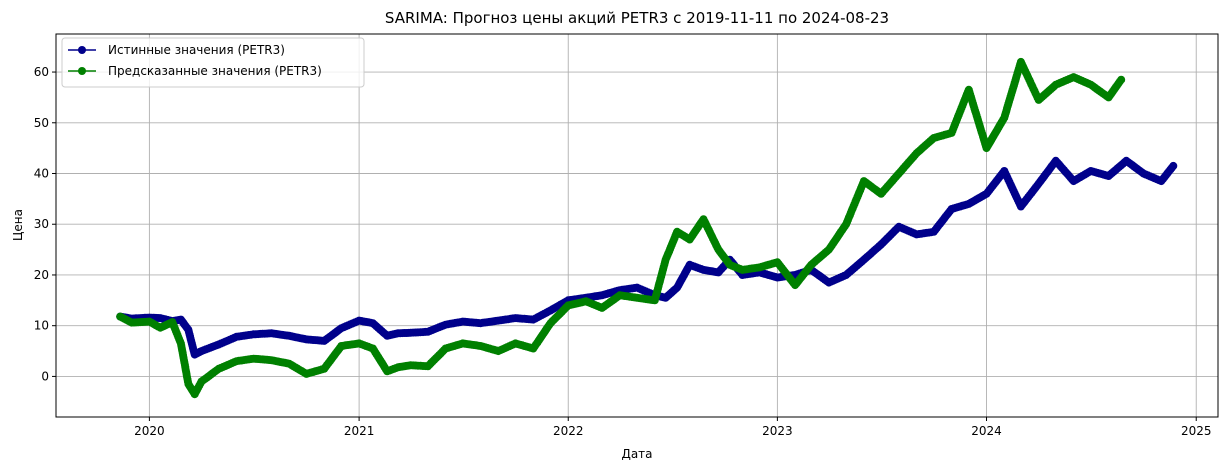 The height and width of the screenshot is (470, 1229). Describe the element at coordinates (82, 50) in the screenshot. I see `legend-marker-true-values` at that location.